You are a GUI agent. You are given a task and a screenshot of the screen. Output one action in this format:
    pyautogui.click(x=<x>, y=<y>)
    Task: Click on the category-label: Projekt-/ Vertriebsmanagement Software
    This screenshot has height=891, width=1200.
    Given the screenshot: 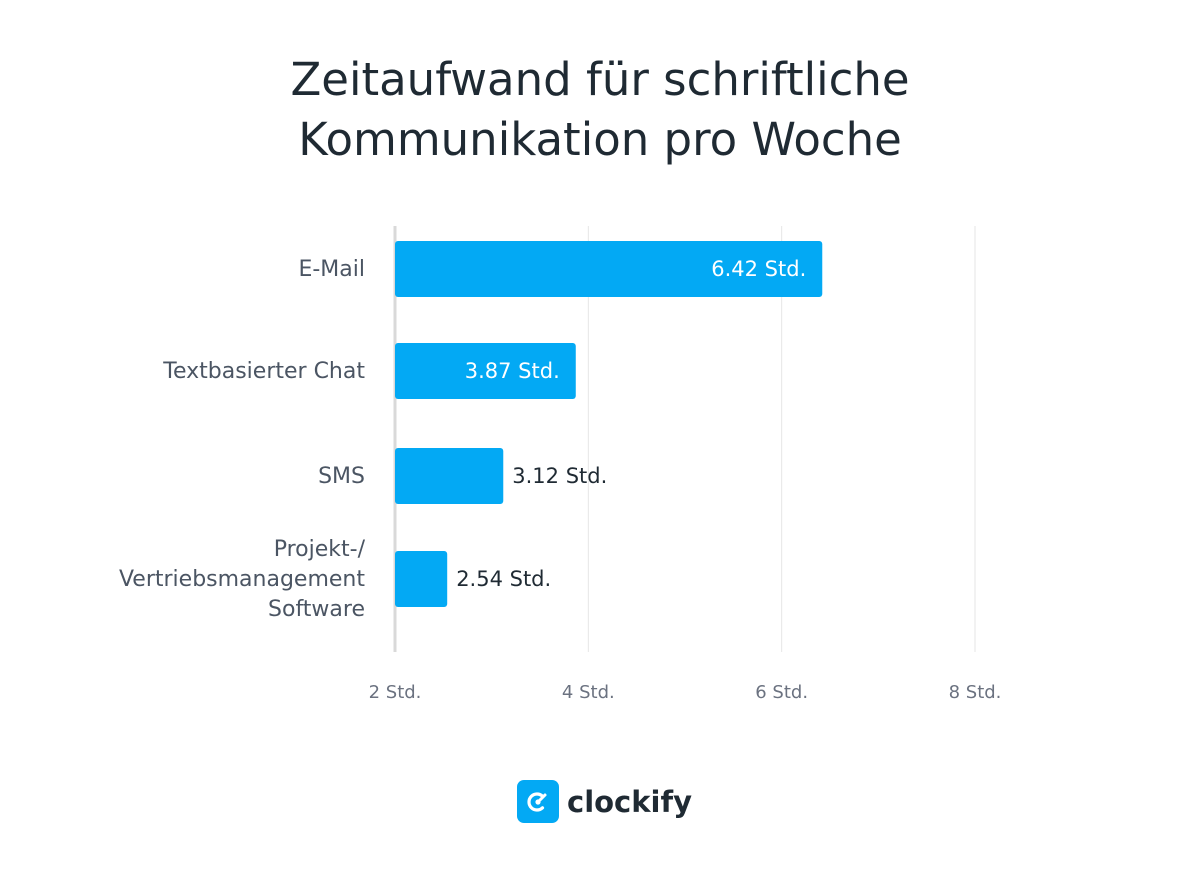 What is the action you would take?
    pyautogui.click(x=242, y=579)
    